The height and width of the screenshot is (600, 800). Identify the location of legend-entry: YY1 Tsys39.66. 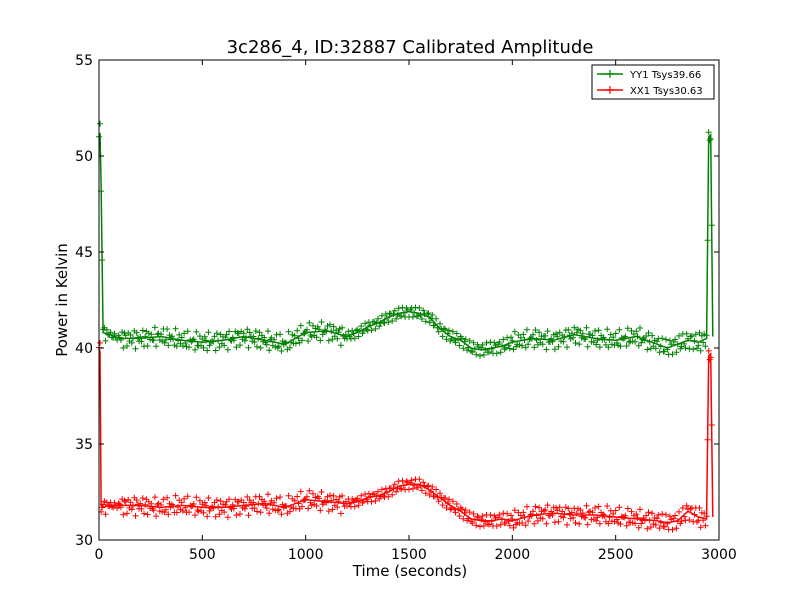
(649, 75).